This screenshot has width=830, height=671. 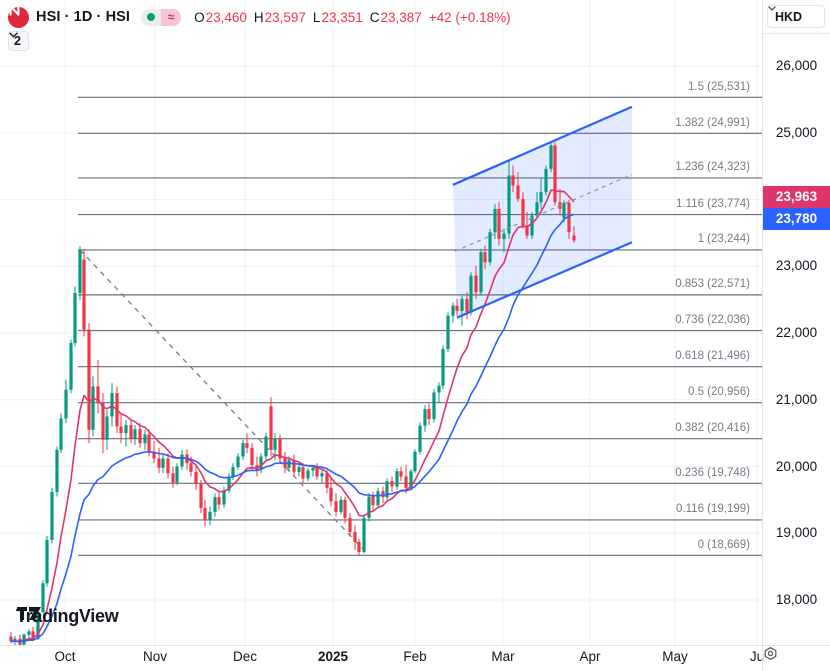 I want to click on parallel-channel-fill, so click(x=542, y=212).